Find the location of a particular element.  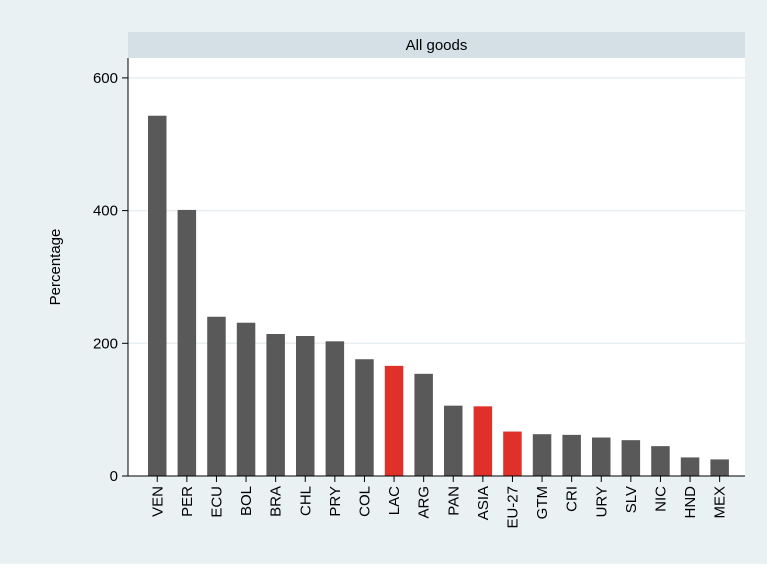

bar-ven is located at coordinates (157, 295).